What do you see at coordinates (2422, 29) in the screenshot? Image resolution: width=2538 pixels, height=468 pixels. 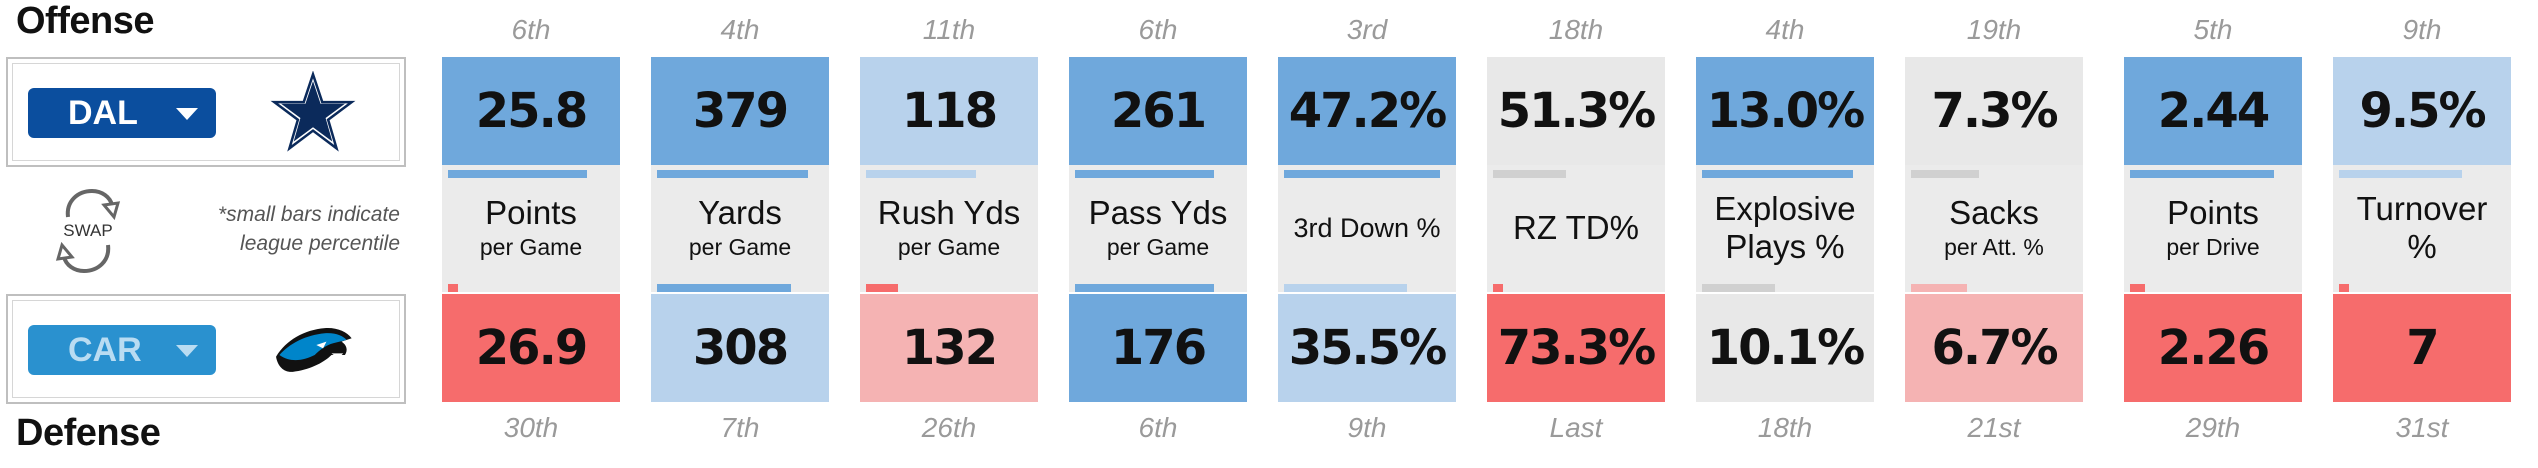 I see `offense-rank: 9th` at bounding box center [2422, 29].